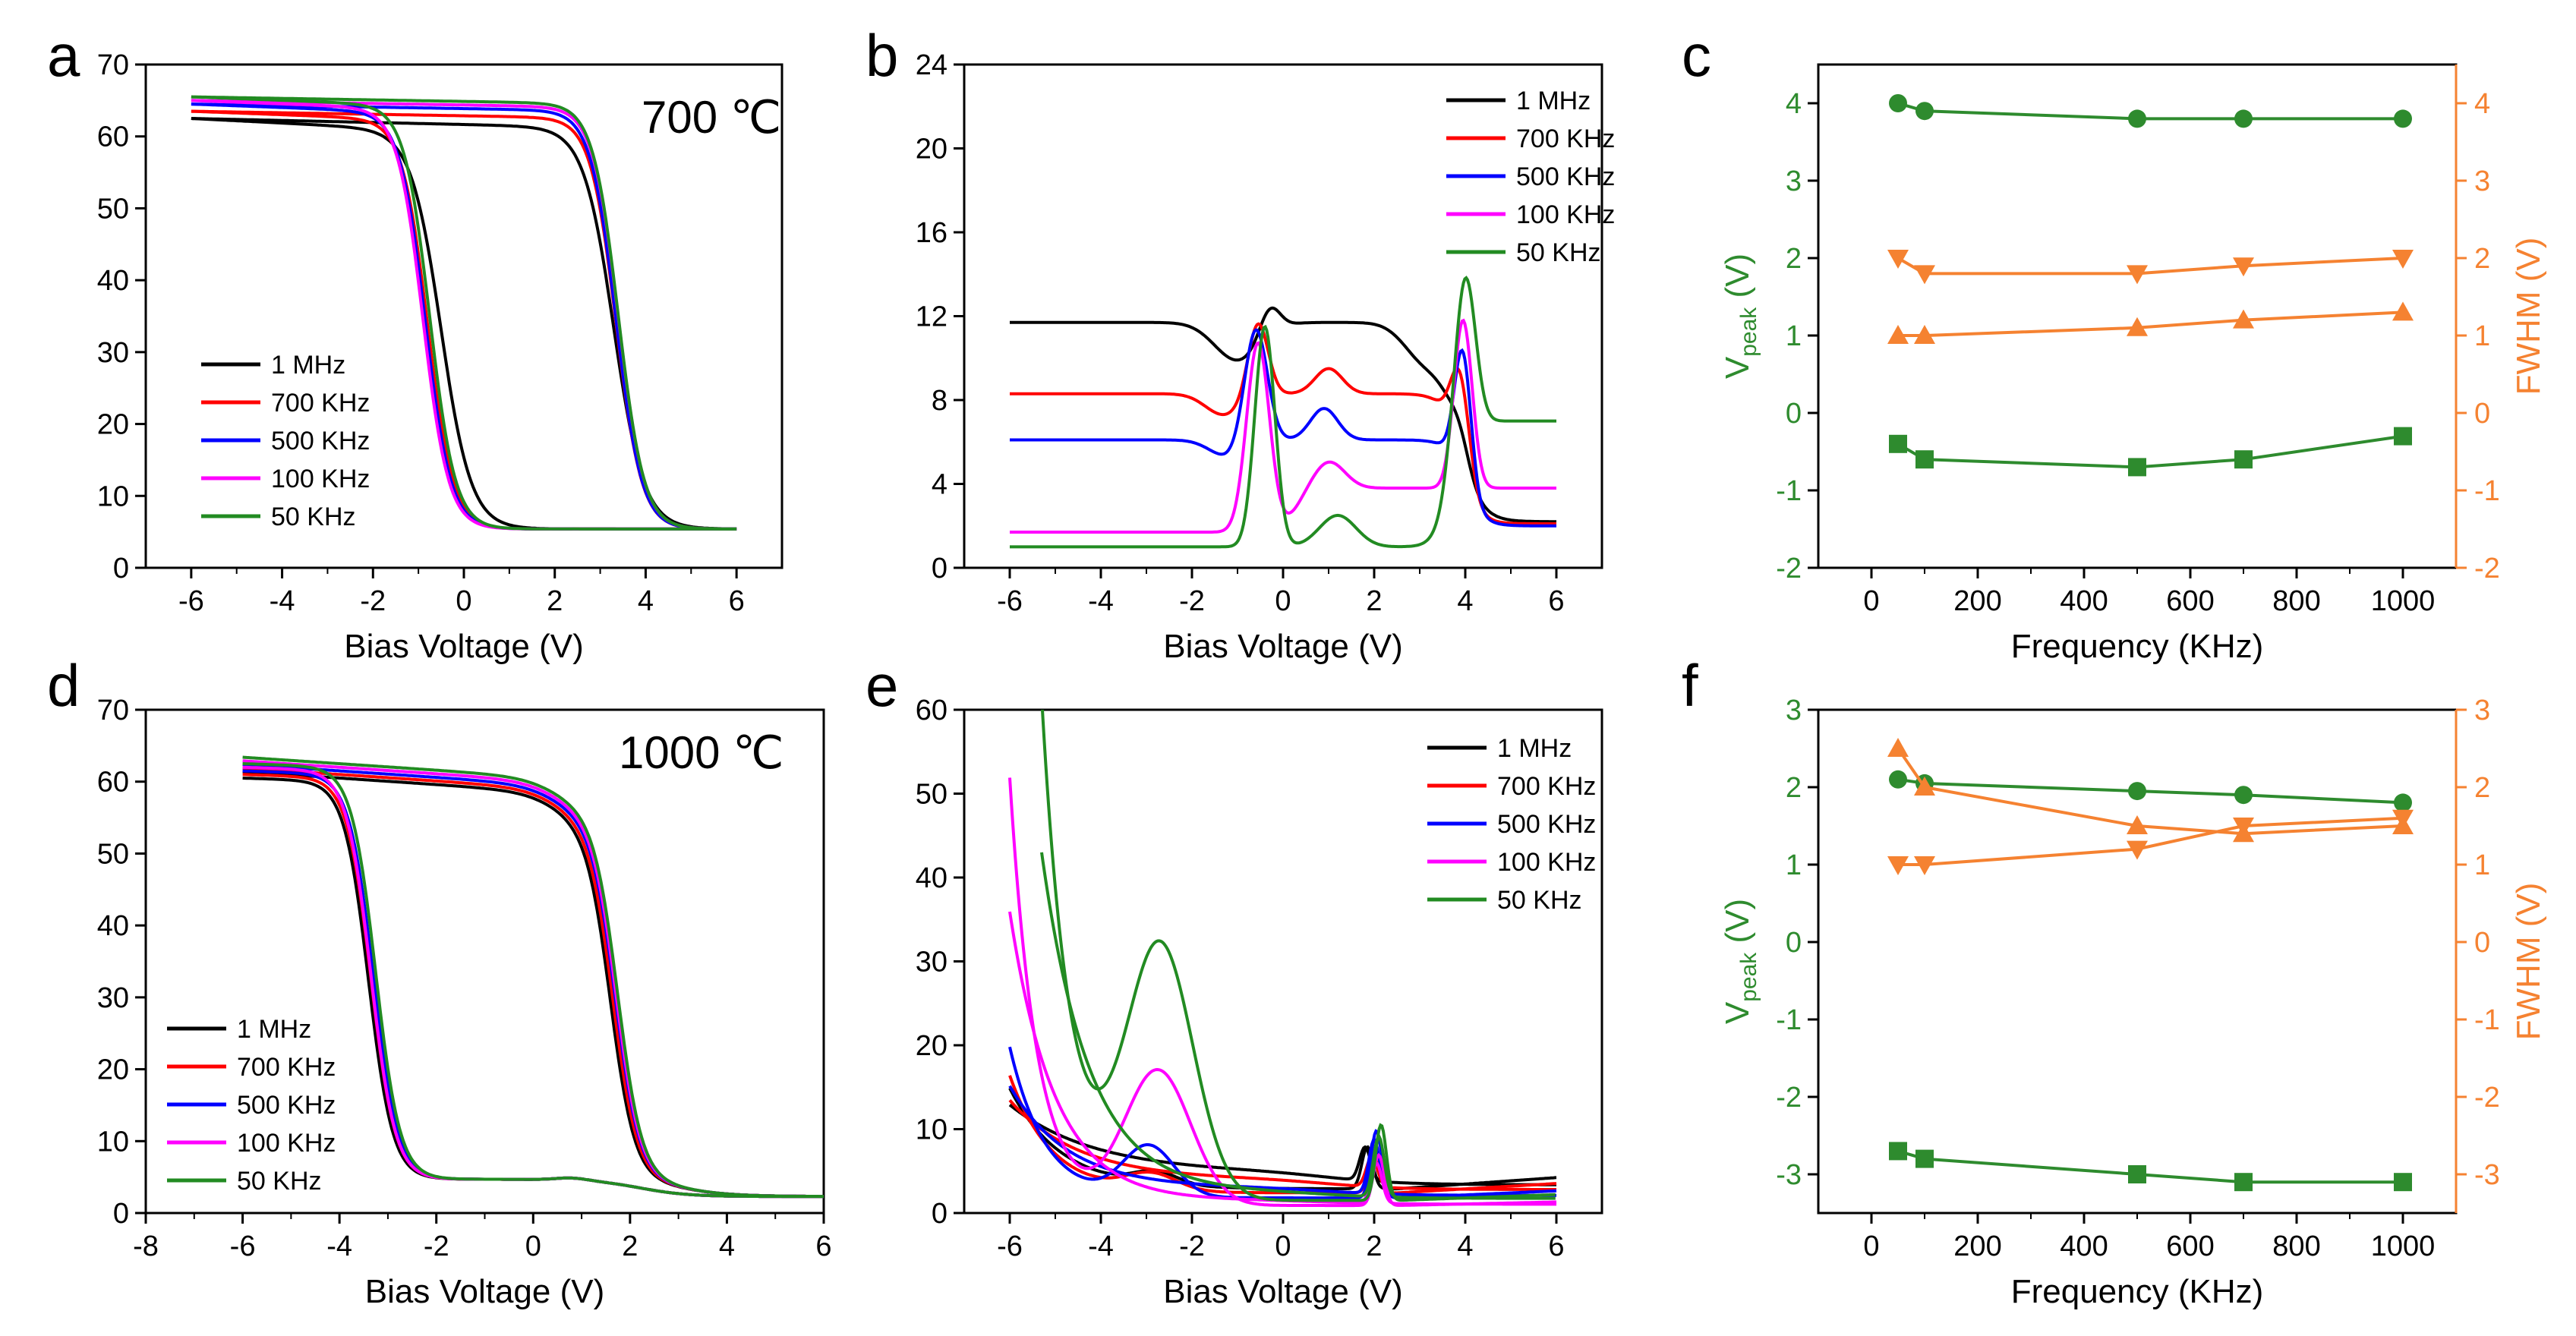 The width and height of the screenshot is (2576, 1336). Describe the element at coordinates (2487, 1175) in the screenshot. I see `y2-tick-label: -3` at that location.